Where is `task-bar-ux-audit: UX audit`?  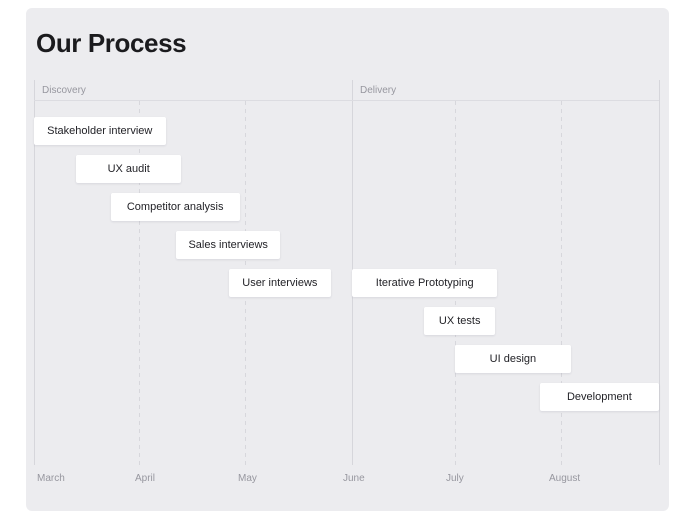 task-bar-ux-audit: UX audit is located at coordinates (129, 169).